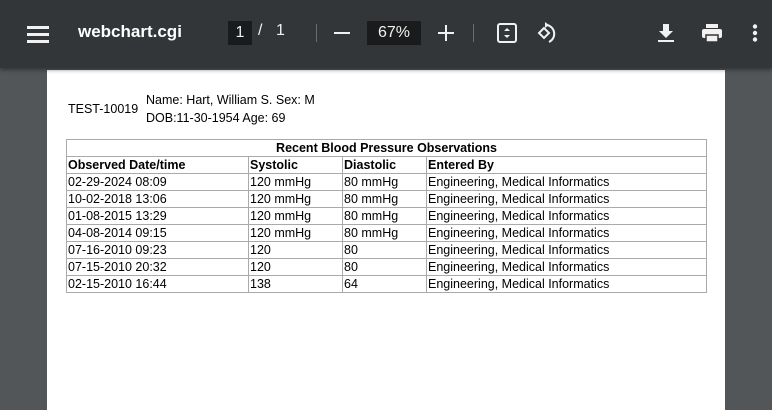 The width and height of the screenshot is (772, 410). What do you see at coordinates (157, 250) in the screenshot?
I see `observed-datetime-cell: 07-16-2010 09:23` at bounding box center [157, 250].